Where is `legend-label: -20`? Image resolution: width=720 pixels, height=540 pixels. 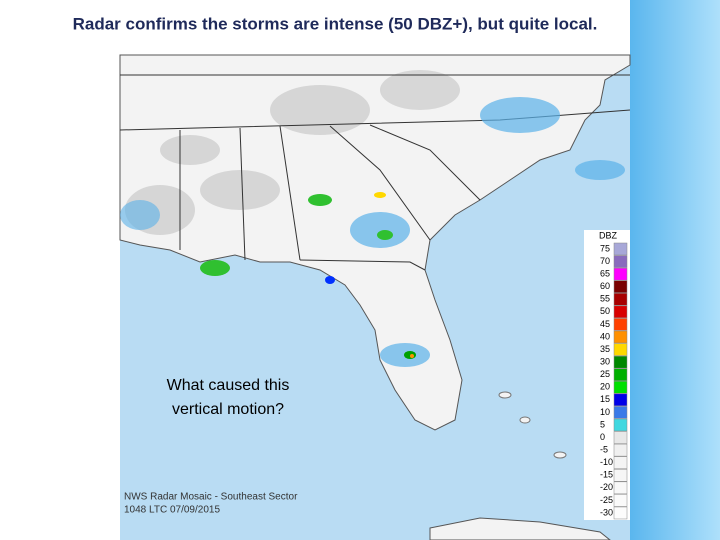 legend-label: -20 is located at coordinates (606, 487).